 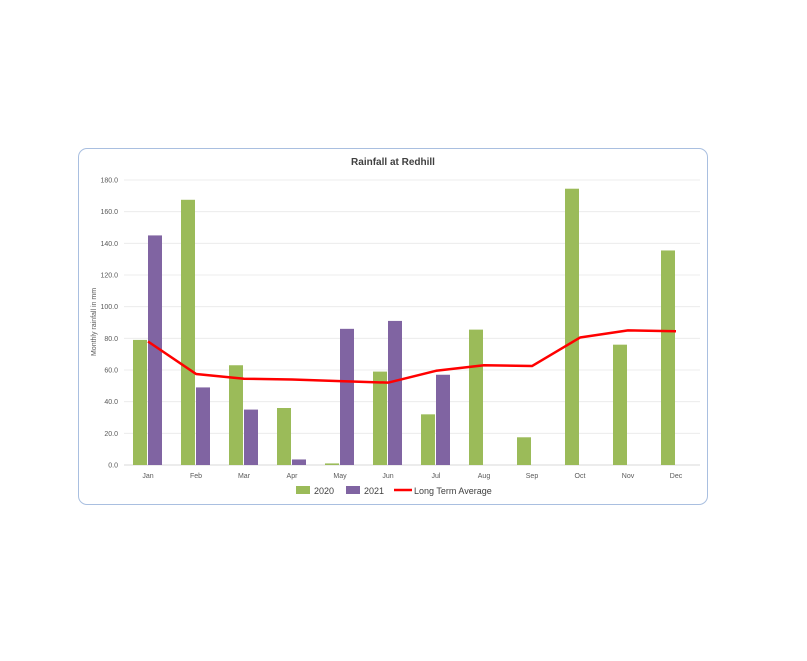 What do you see at coordinates (484, 476) in the screenshot?
I see `x-tick-label: Aug` at bounding box center [484, 476].